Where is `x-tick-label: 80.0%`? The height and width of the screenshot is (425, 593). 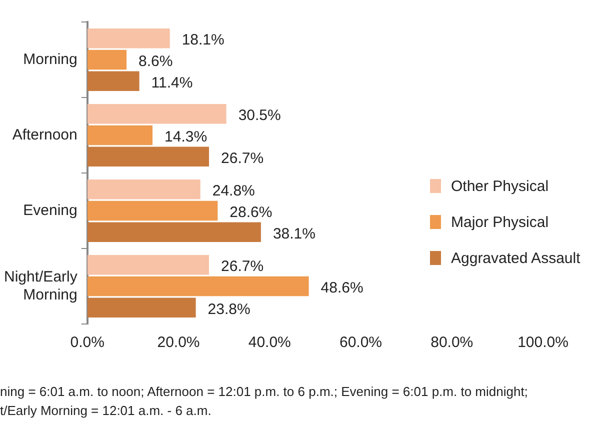 x-tick-label: 80.0% is located at coordinates (452, 343).